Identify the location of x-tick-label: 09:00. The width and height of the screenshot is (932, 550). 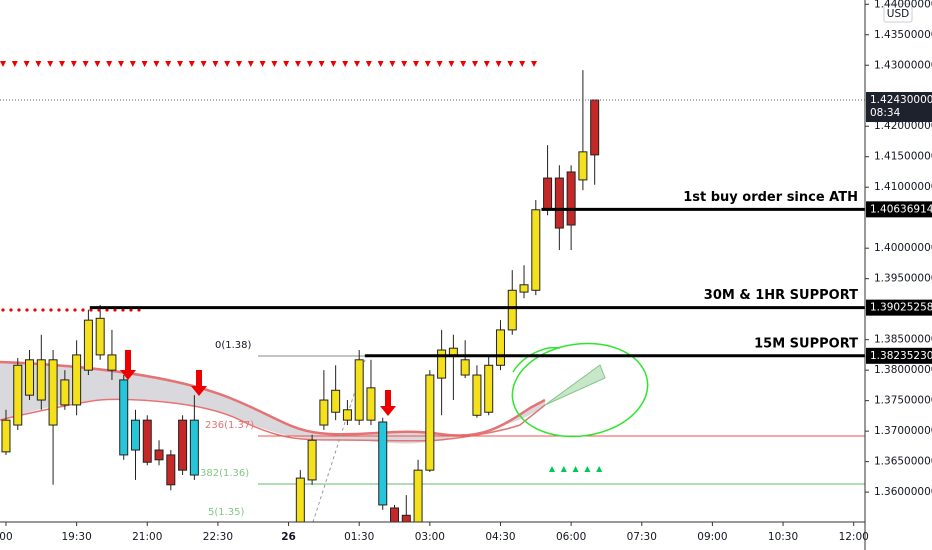
(712, 537).